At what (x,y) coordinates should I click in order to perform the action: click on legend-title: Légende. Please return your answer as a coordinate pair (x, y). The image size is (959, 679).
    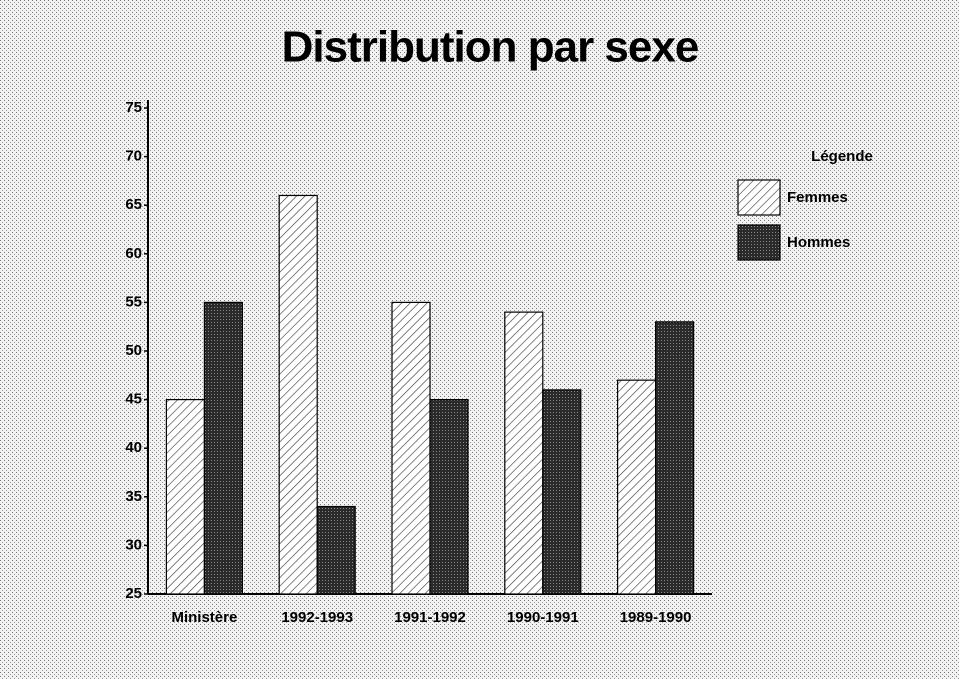
    Looking at the image, I should click on (842, 156).